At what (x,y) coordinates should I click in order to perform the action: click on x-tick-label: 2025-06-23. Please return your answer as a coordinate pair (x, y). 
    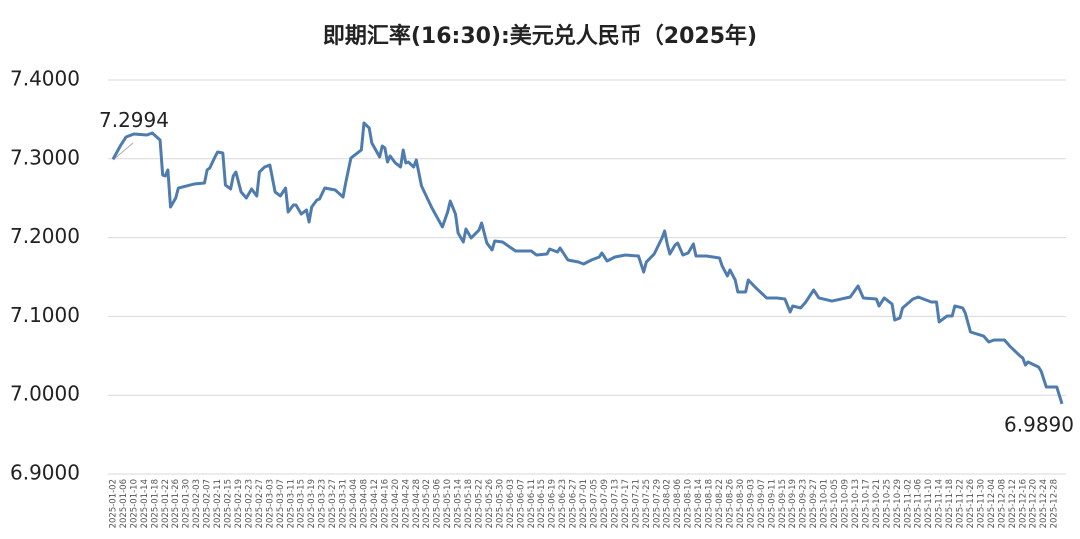
    Looking at the image, I should click on (563, 503).